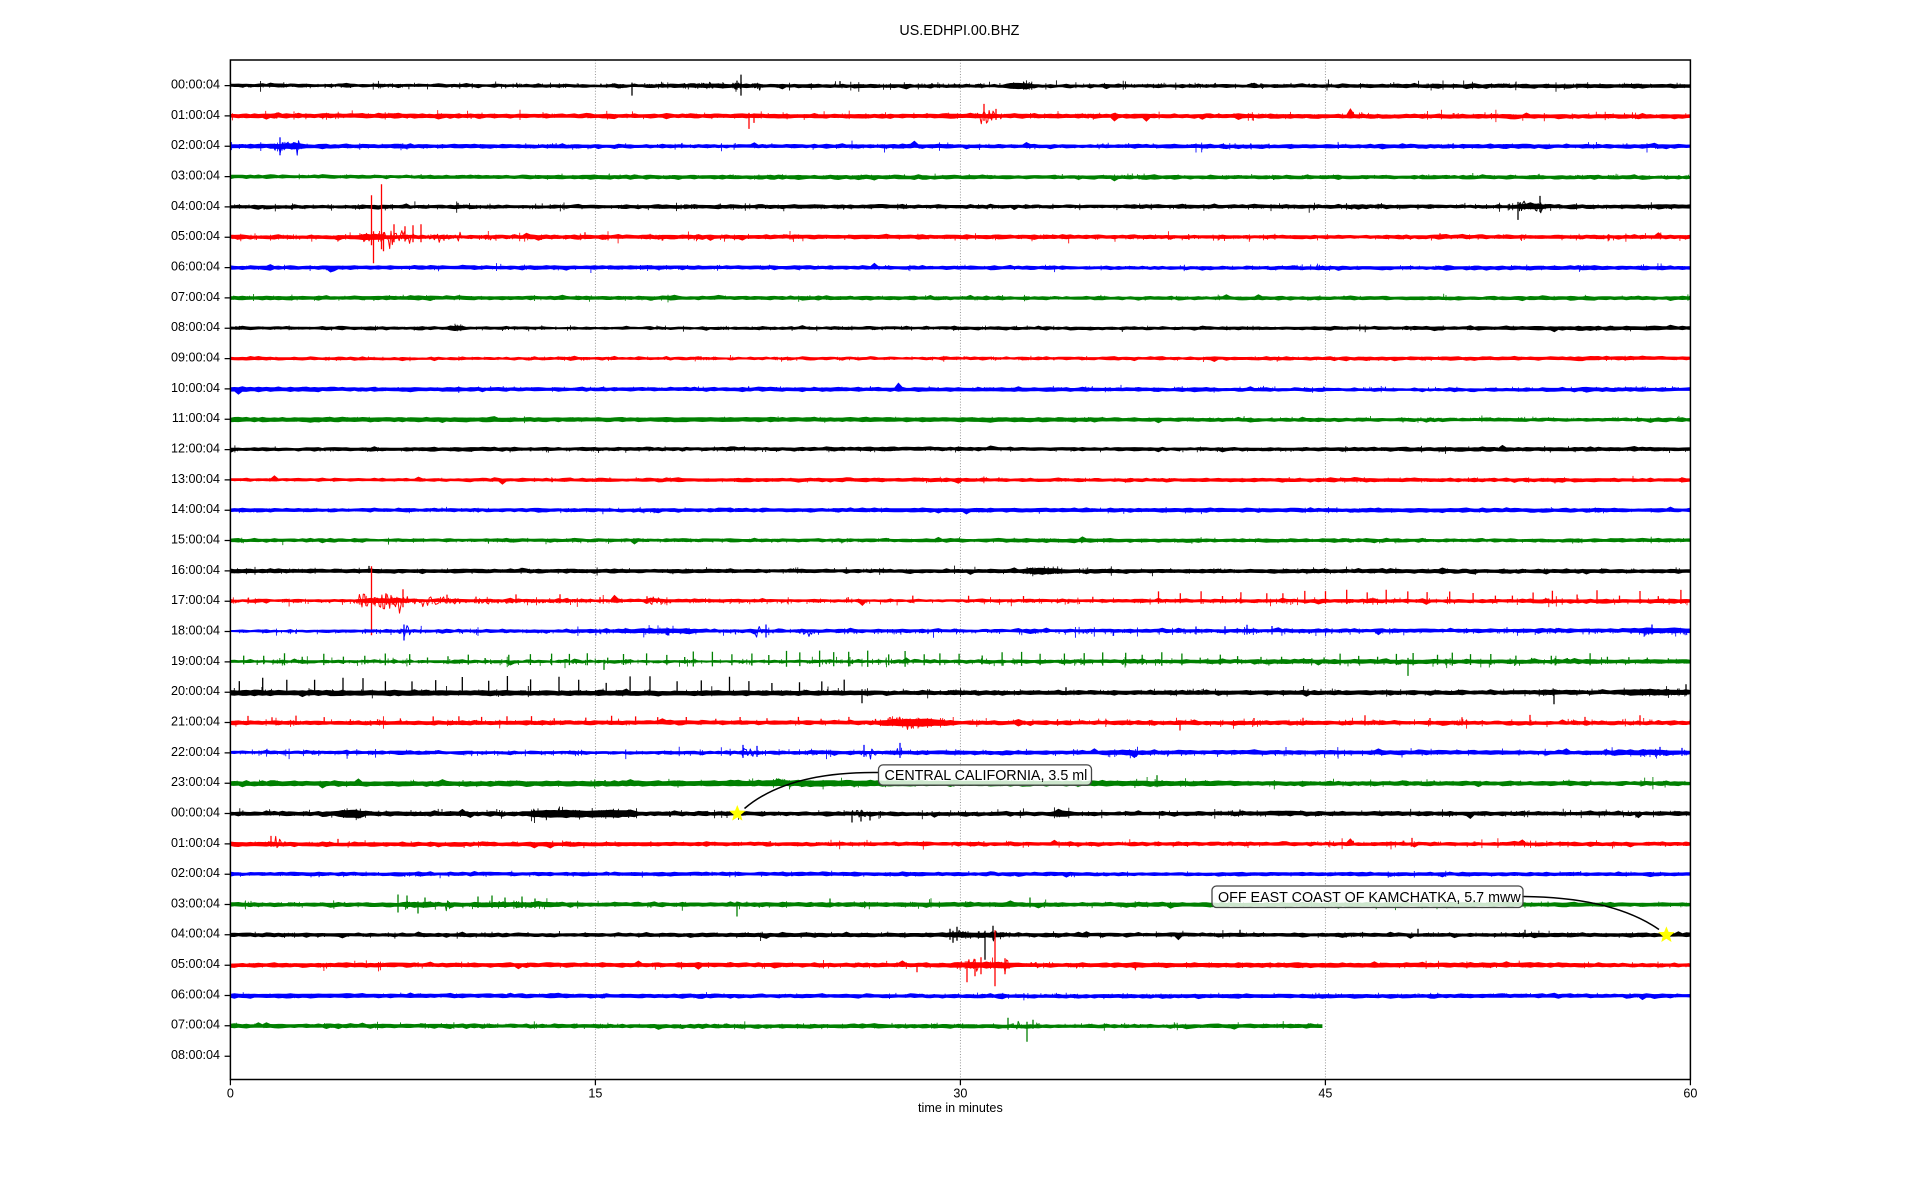  I want to click on svg-text: US.EDHPI.00.BHZ, so click(959, 31).